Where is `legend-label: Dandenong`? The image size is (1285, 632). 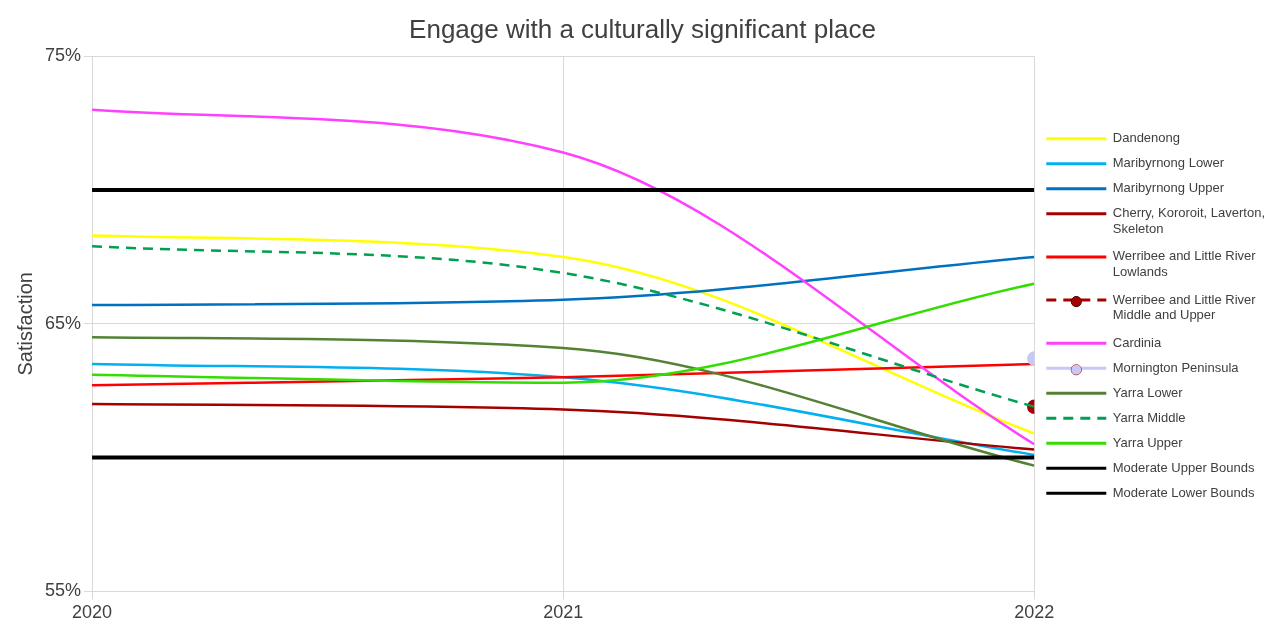
legend-label: Dandenong is located at coordinates (1146, 138).